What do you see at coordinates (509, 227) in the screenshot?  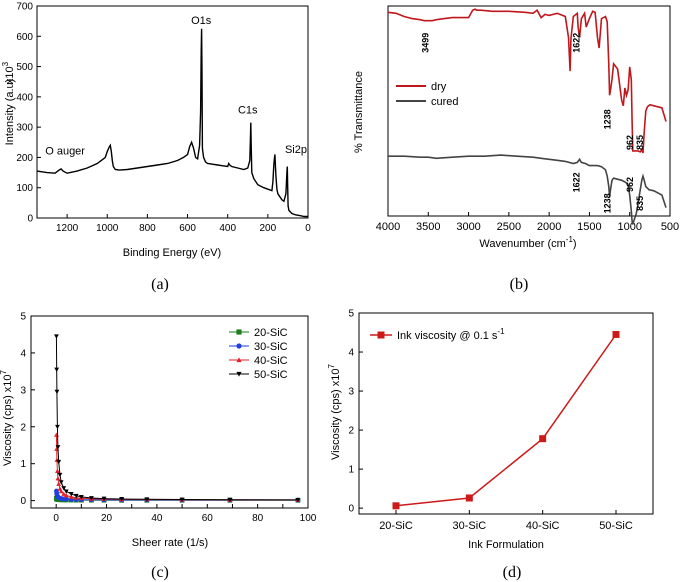 I see `panel-b-xtick-label: 2500` at bounding box center [509, 227].